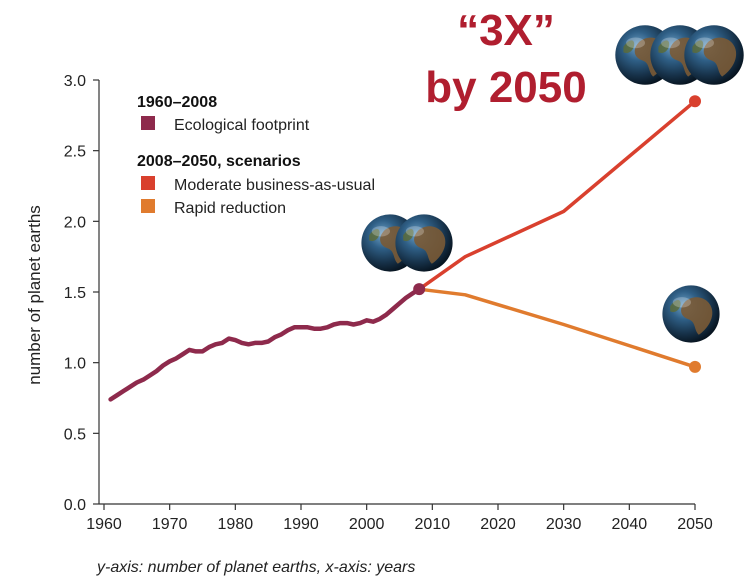  What do you see at coordinates (75, 152) in the screenshot?
I see `y-tick-label: 2.5` at bounding box center [75, 152].